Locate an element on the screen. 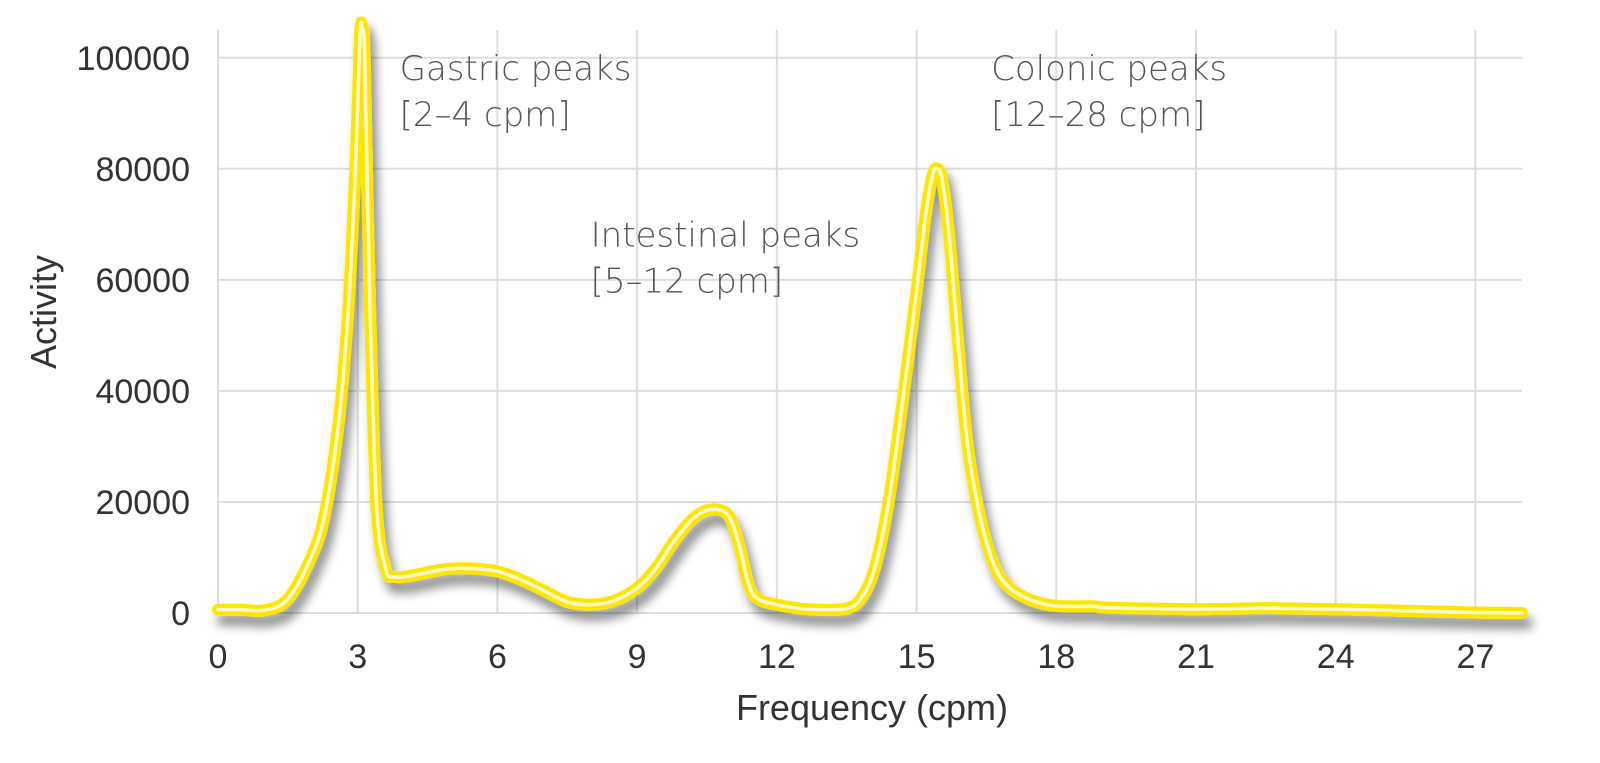 Image resolution: width=1600 pixels, height=763 pixels. x-tick-label: 15 is located at coordinates (917, 657).